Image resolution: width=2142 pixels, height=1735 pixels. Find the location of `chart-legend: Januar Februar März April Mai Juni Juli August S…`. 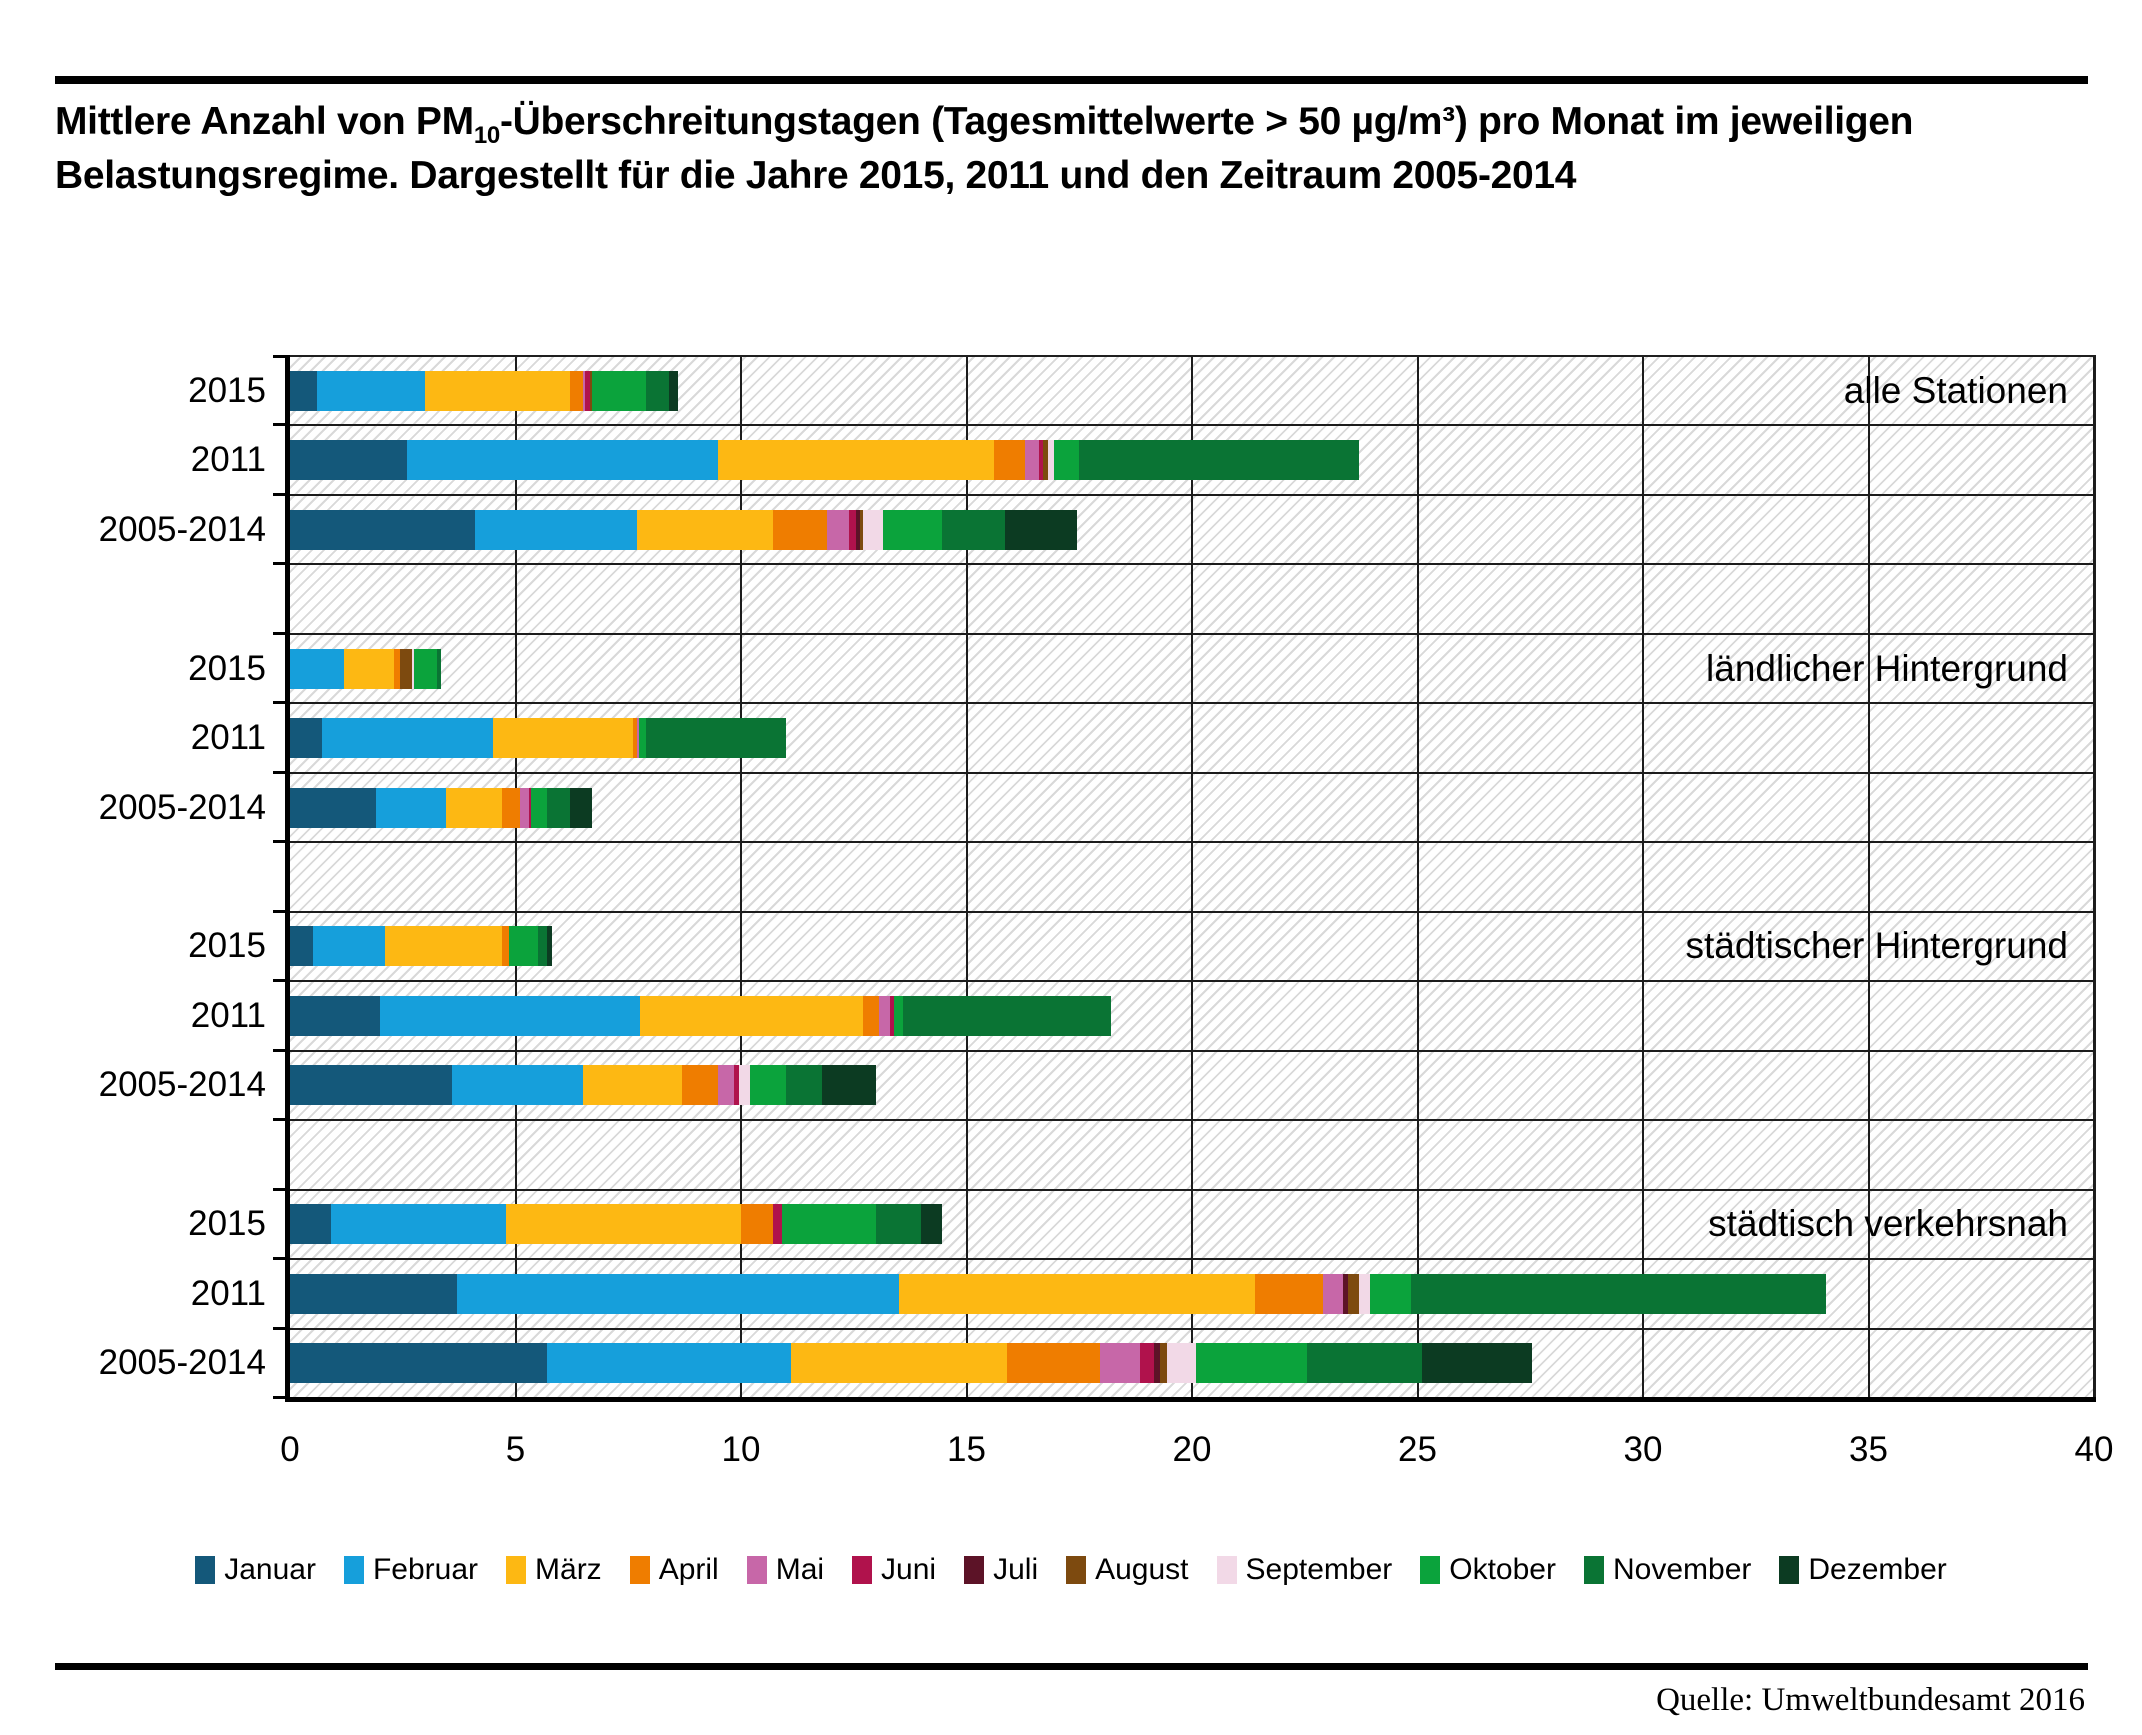

chart-legend: Januar Februar März April Mai Juni Juli August S… is located at coordinates (1071, 1570).